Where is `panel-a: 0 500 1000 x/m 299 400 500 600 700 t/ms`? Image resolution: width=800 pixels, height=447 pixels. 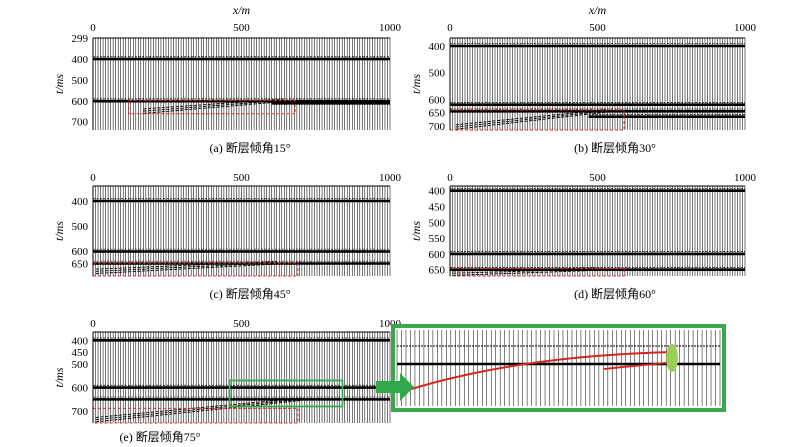
panel-a: 0 500 1000 x/m 299 400 500 600 700 t/ms is located at coordinates (227, 66).